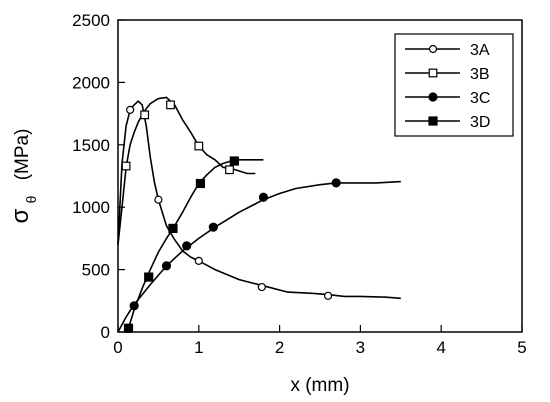 This screenshot has width=550, height=402. I want to click on y-tick-label: 1000, so click(91, 207).